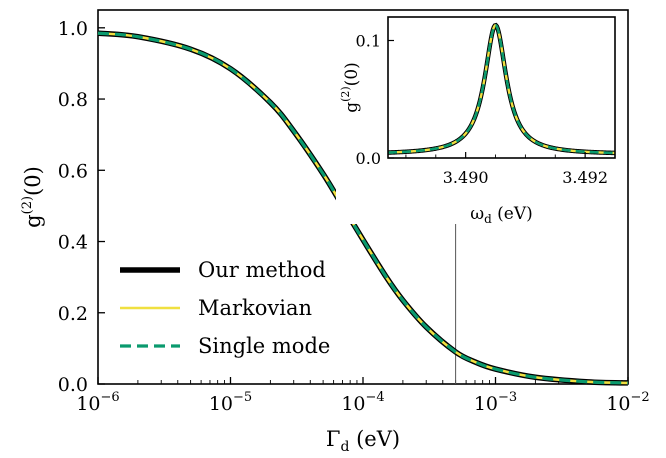 The height and width of the screenshot is (458, 666). Describe the element at coordinates (262, 270) in the screenshot. I see `legend-label: Our method` at that location.